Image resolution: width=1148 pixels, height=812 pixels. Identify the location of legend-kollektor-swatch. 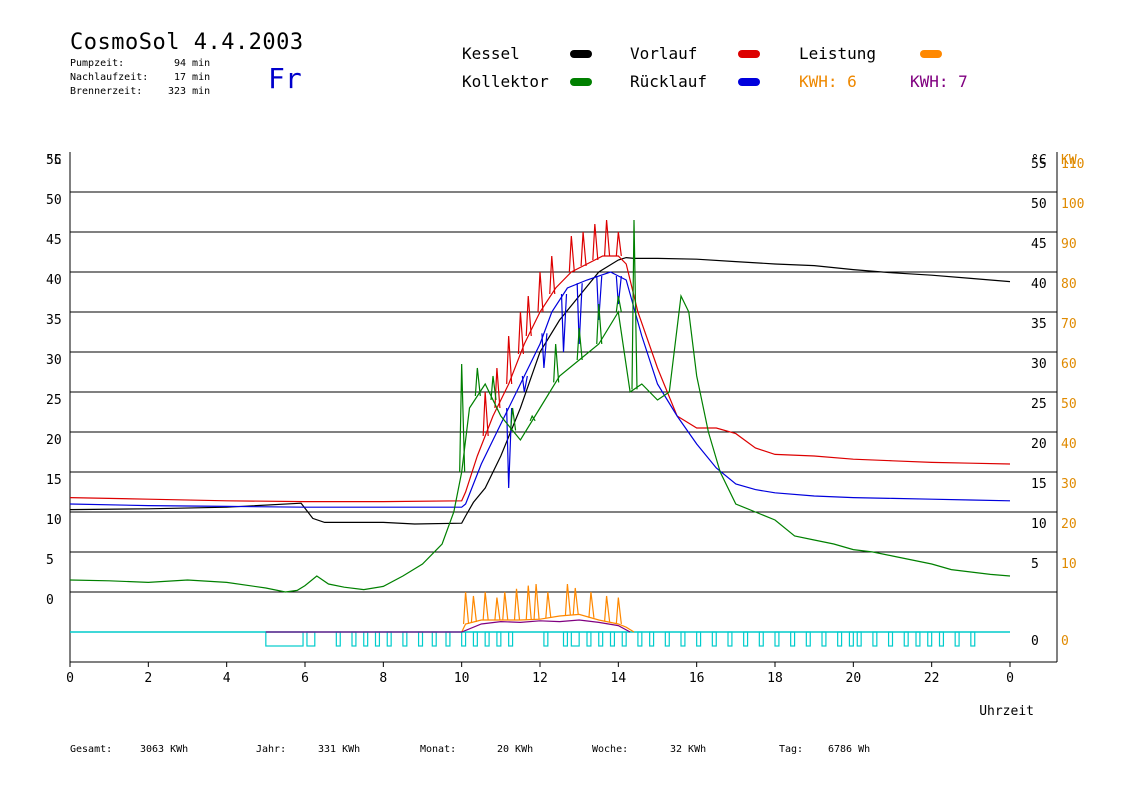
(581, 82).